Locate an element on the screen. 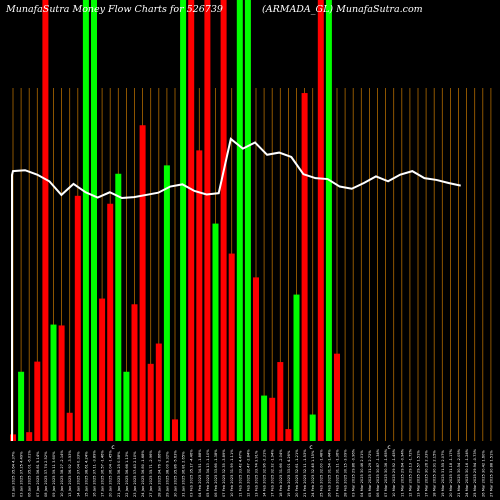 The width and height of the screenshot is (500, 500). x-tick-label: 05 Mar 2025 31.29 2.72% is located at coordinates (370, 473).